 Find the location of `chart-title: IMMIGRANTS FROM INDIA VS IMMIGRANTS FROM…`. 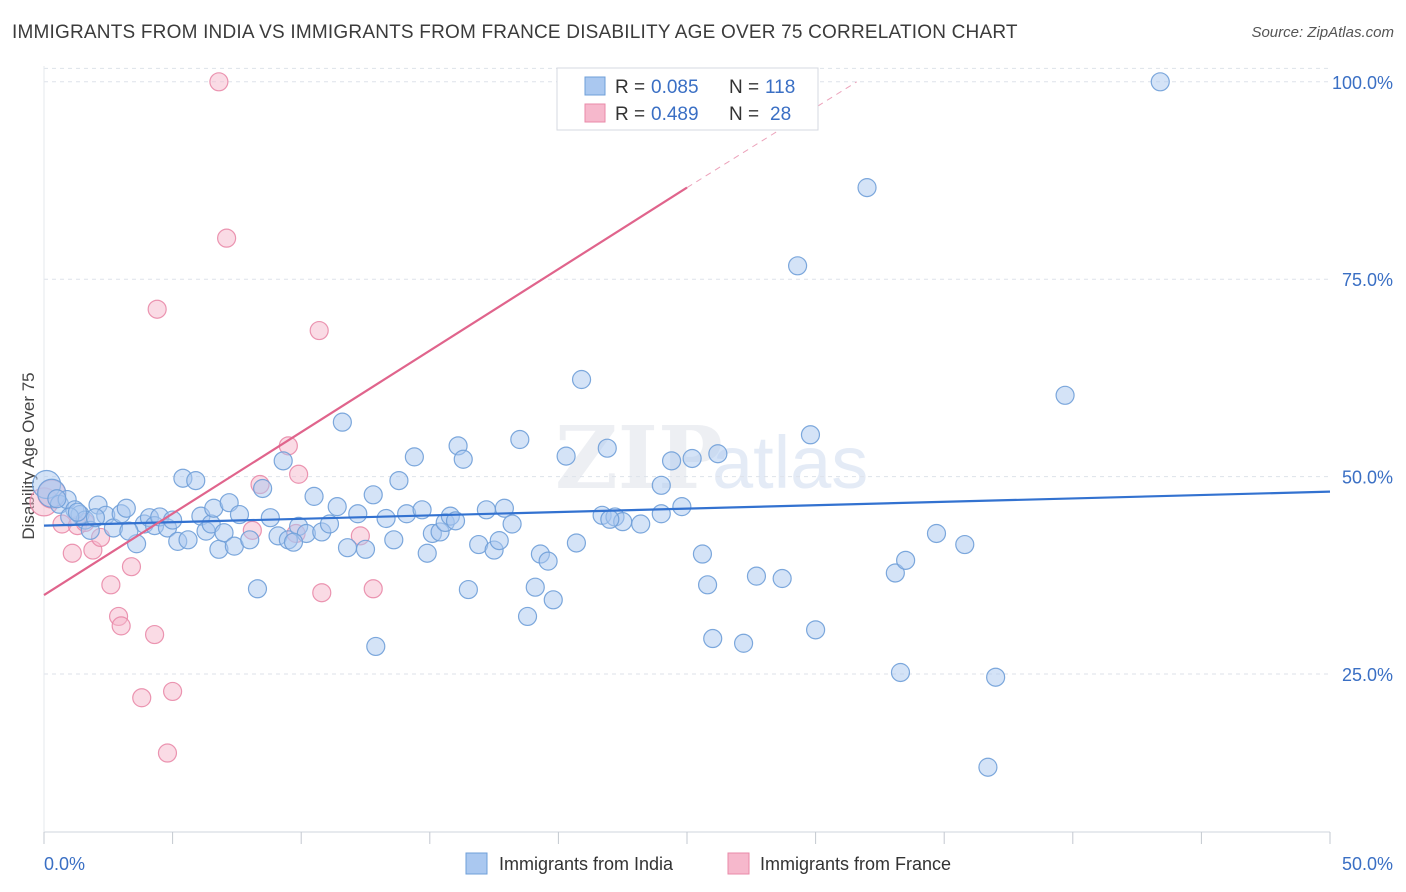

chart-title: IMMIGRANTS FROM INDIA VS IMMIGRANTS FROM… is located at coordinates (515, 32).